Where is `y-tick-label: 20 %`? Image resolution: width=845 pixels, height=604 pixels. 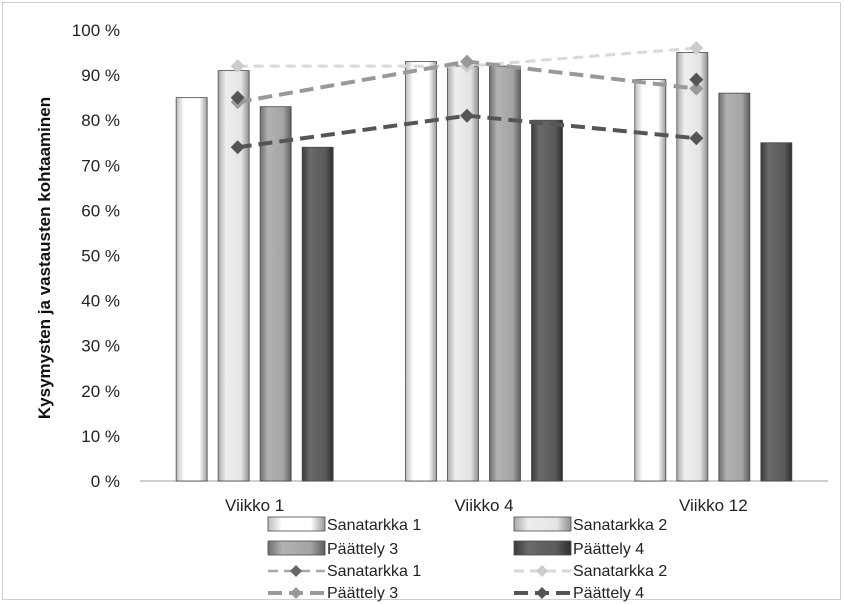
y-tick-label: 20 % is located at coordinates (100, 391).